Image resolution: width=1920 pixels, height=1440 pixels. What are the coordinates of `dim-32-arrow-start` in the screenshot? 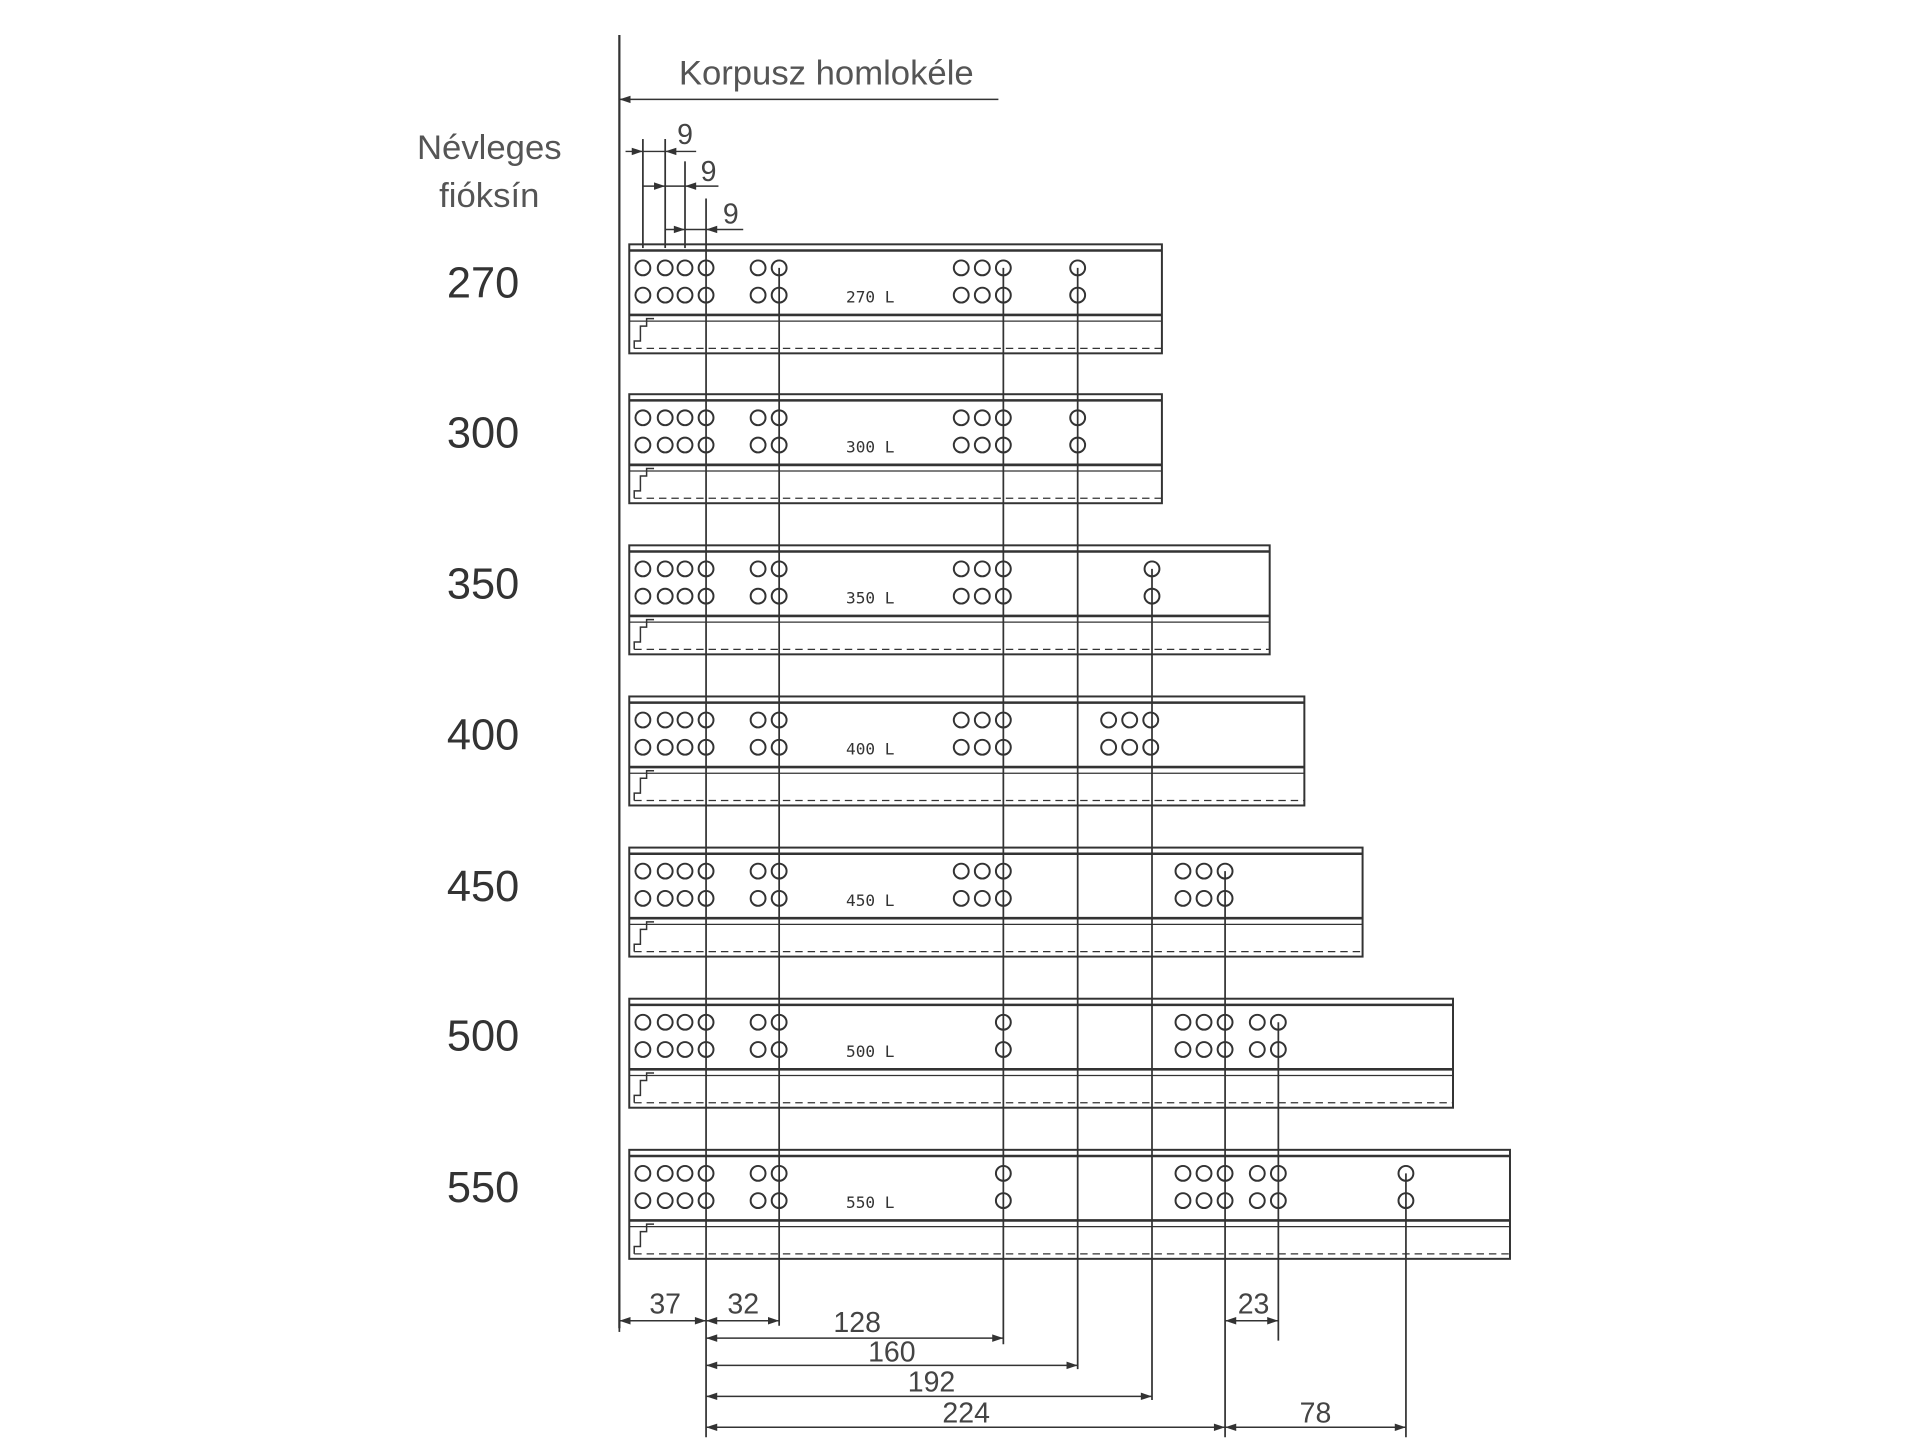 It's located at (712, 1321).